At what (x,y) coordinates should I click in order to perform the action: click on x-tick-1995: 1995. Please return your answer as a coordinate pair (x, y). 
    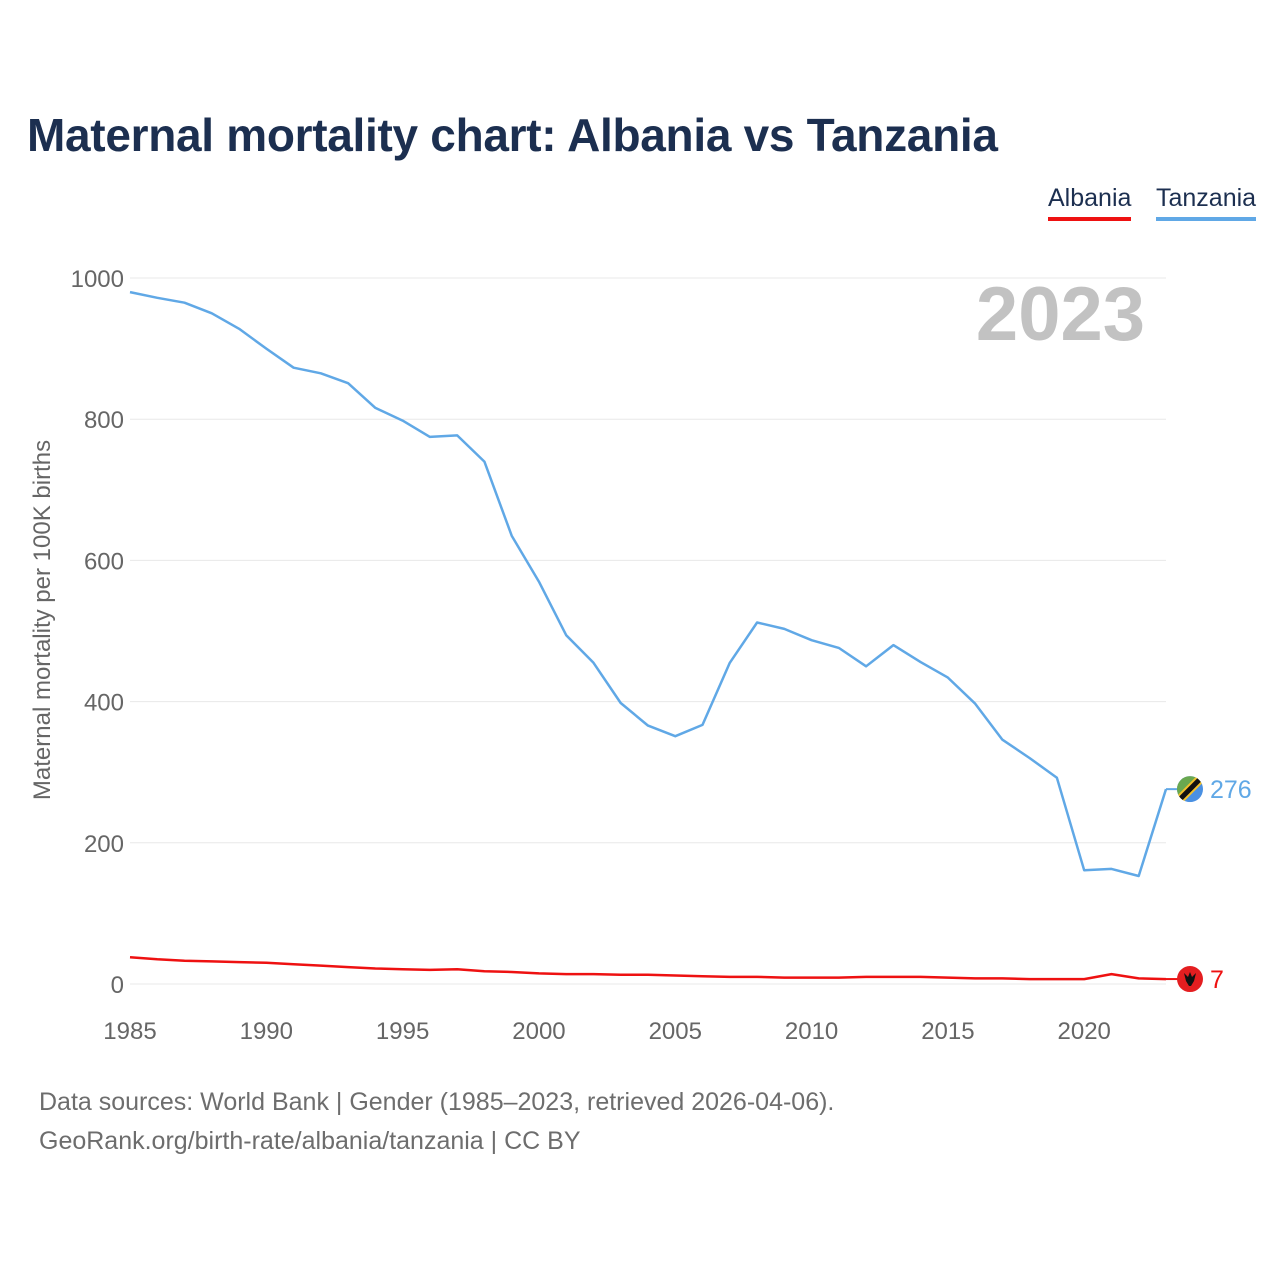
    Looking at the image, I should click on (402, 1031).